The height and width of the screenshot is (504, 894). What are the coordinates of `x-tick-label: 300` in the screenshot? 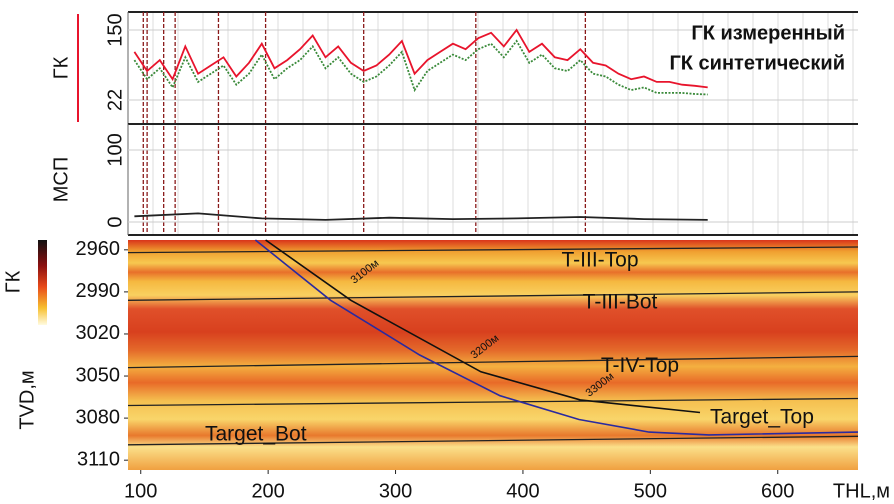 It's located at (395, 491).